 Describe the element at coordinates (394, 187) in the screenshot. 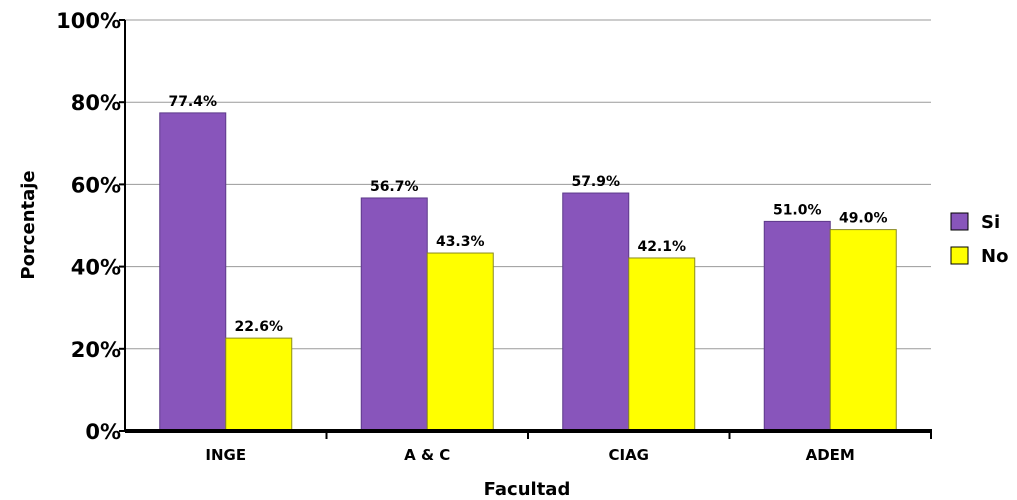

I see `data-label: 56.7%` at that location.